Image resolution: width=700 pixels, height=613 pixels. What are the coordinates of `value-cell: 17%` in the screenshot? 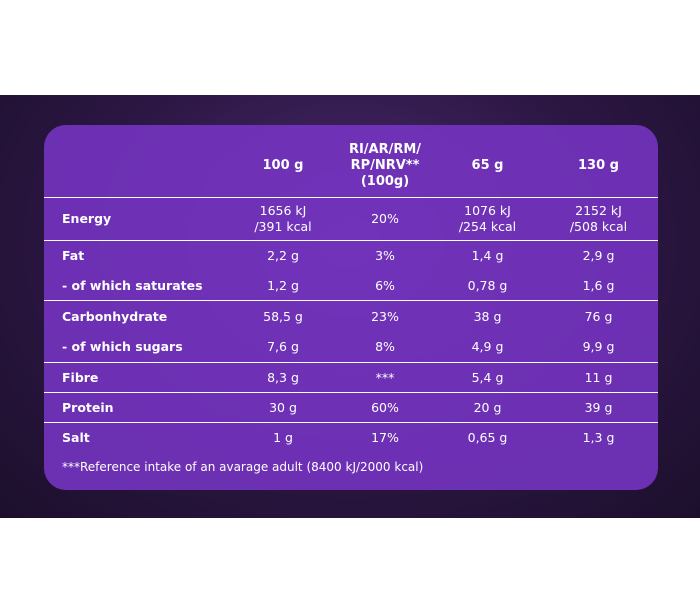 It's located at (385, 437).